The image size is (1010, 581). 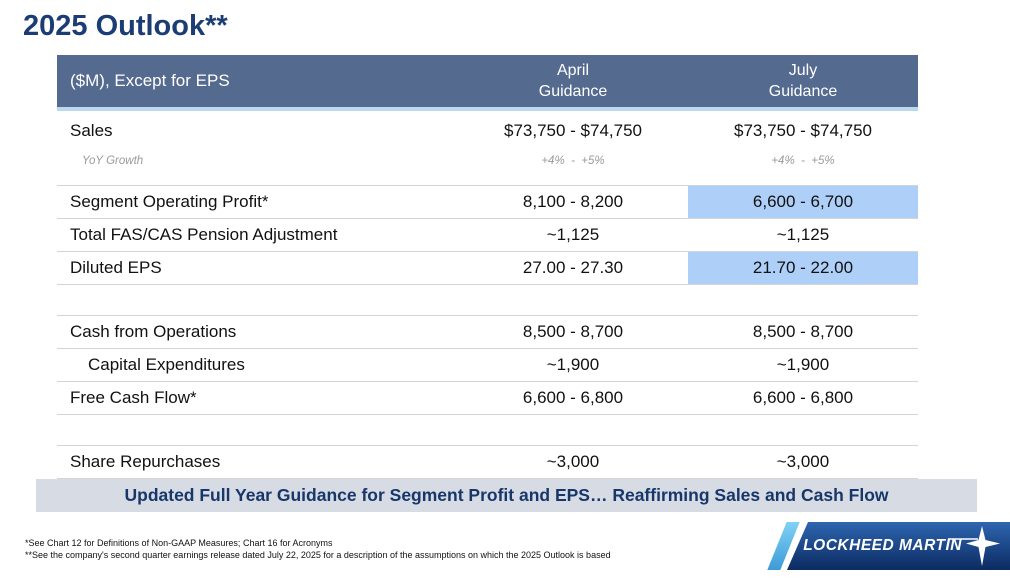 I want to click on star-icon, so click(x=974, y=546).